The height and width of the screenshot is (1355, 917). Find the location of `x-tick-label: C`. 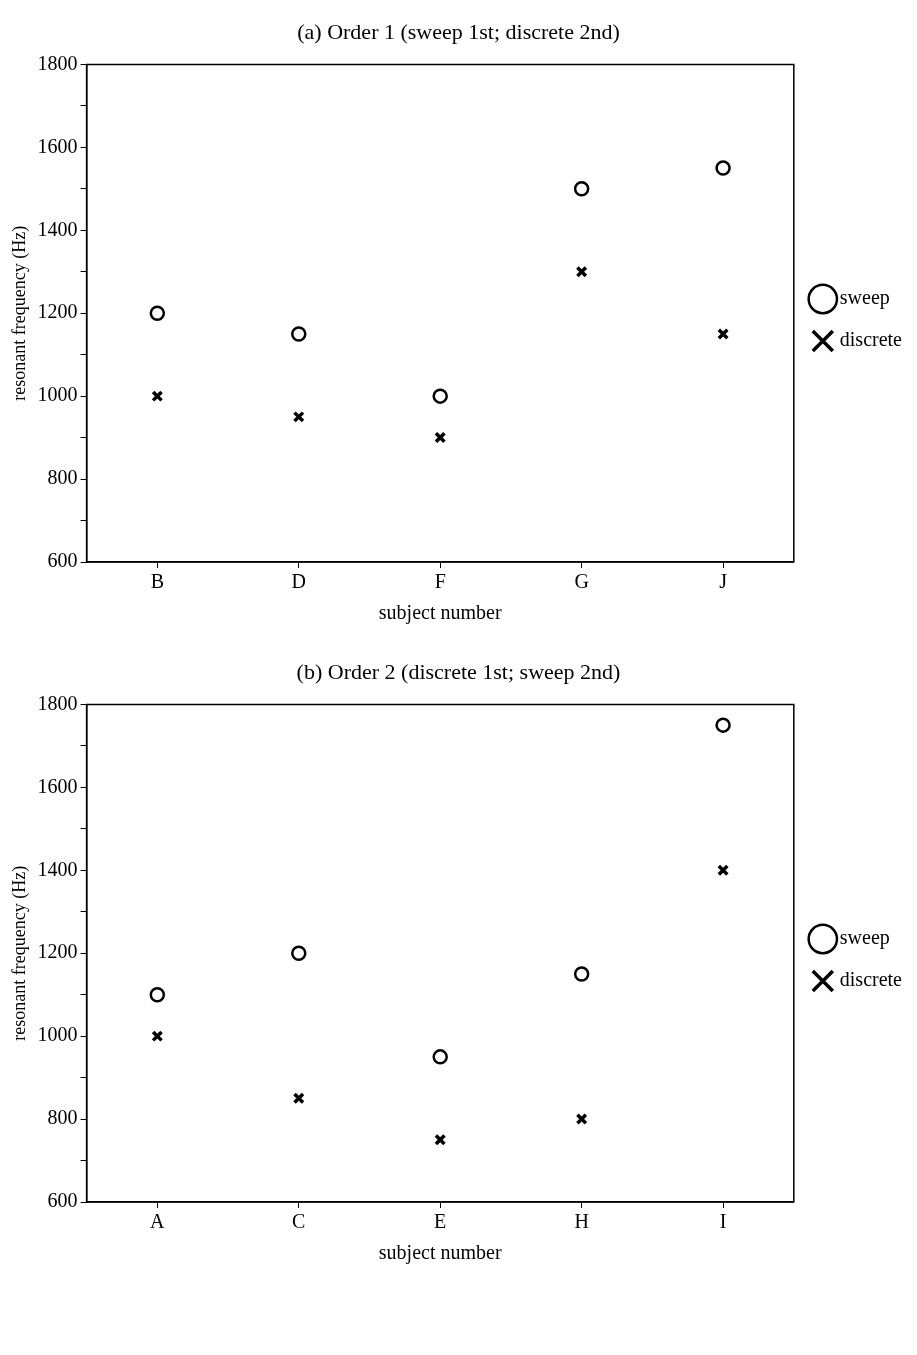

x-tick-label: C is located at coordinates (299, 1221).